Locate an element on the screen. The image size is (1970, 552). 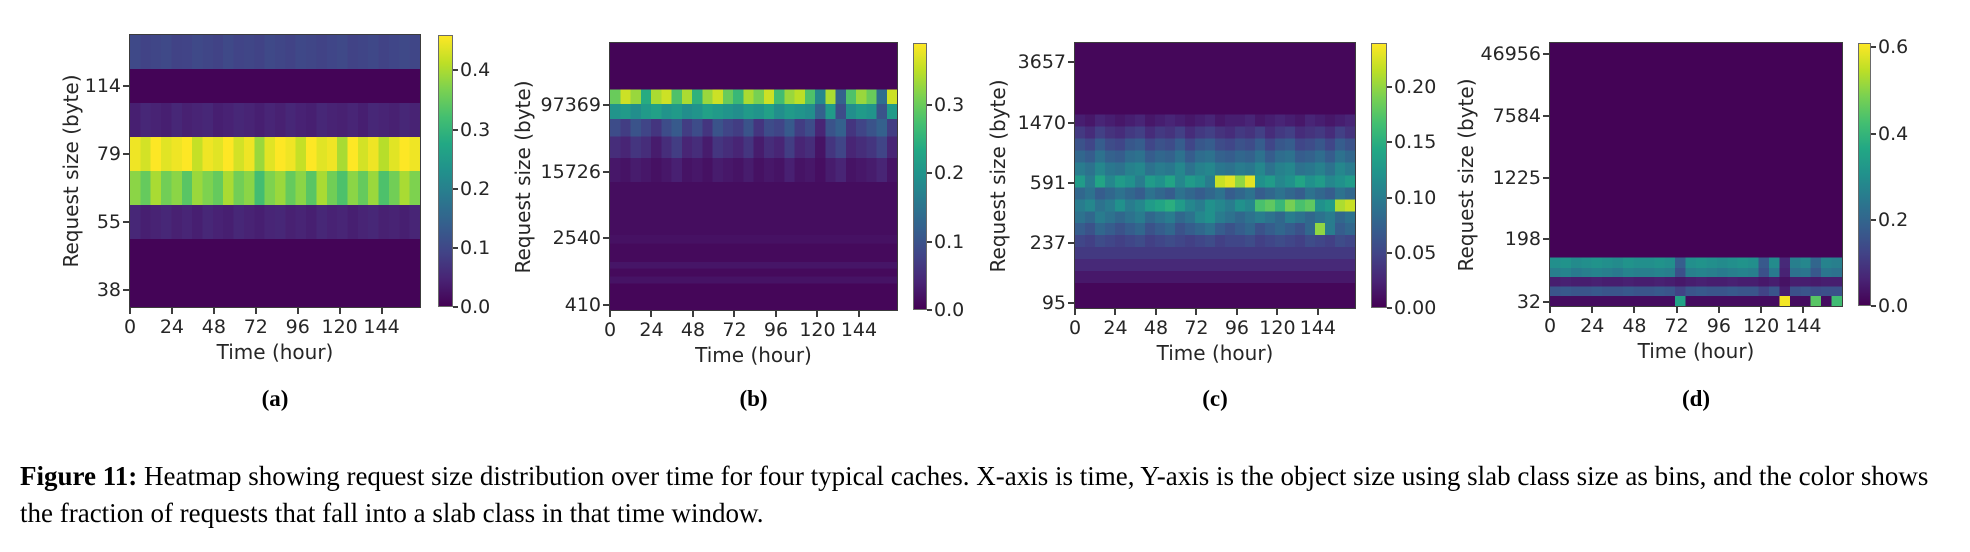
x-tick-label-b: 96 is located at coordinates (776, 330).